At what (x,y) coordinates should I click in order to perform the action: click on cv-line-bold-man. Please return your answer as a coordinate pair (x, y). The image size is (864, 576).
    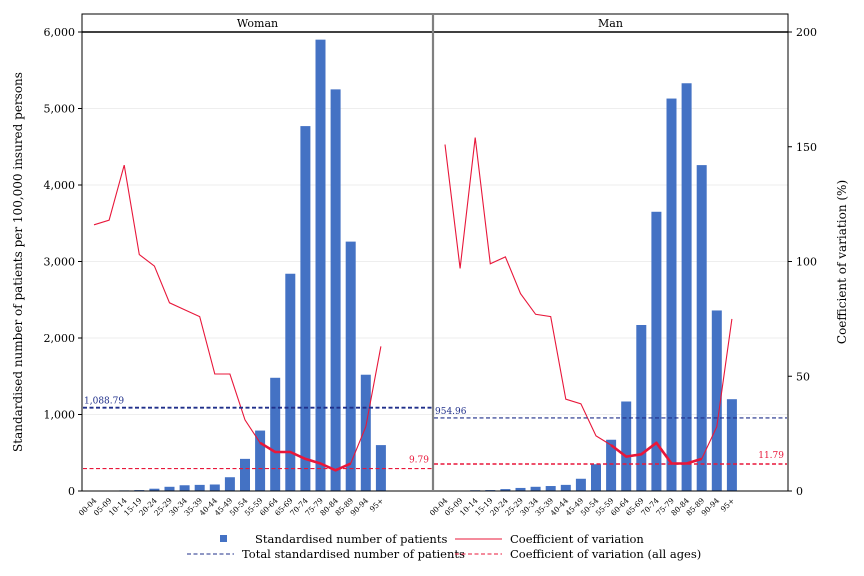
    Looking at the image, I should click on (656, 453).